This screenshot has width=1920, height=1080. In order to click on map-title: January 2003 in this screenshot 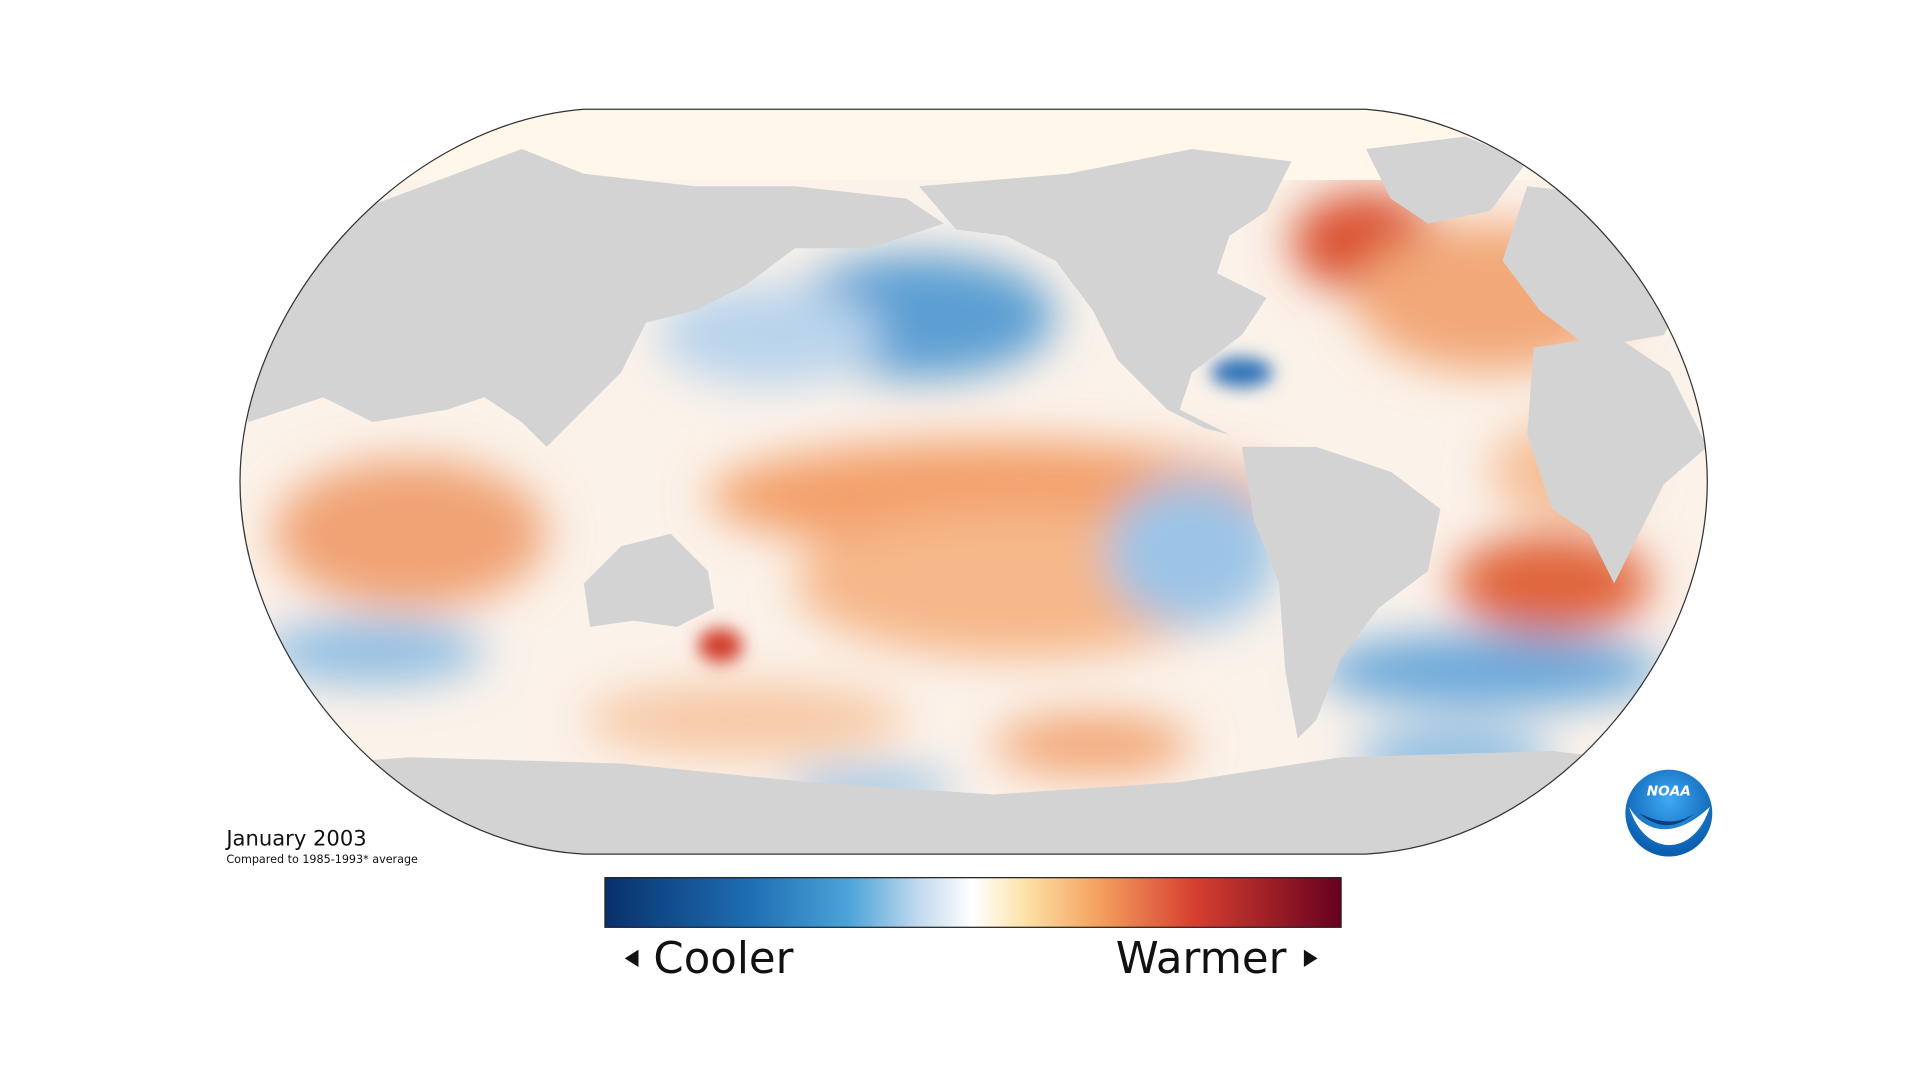, I will do `click(295, 837)`.